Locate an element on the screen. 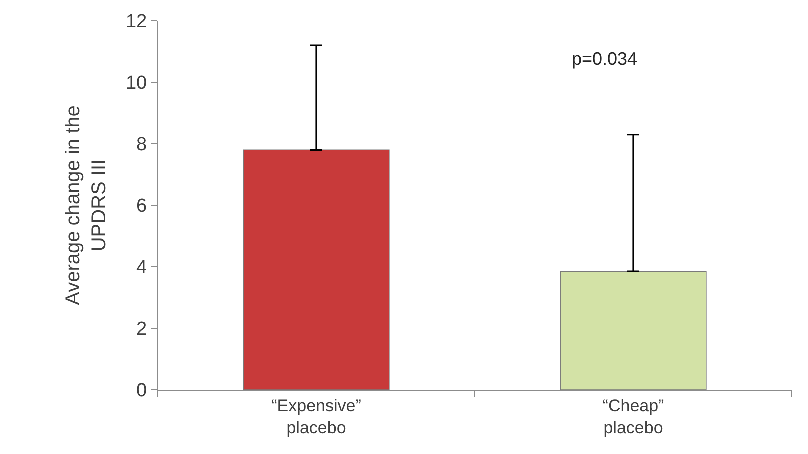 The image size is (808, 454). y-tick-label: 12 is located at coordinates (137, 22).